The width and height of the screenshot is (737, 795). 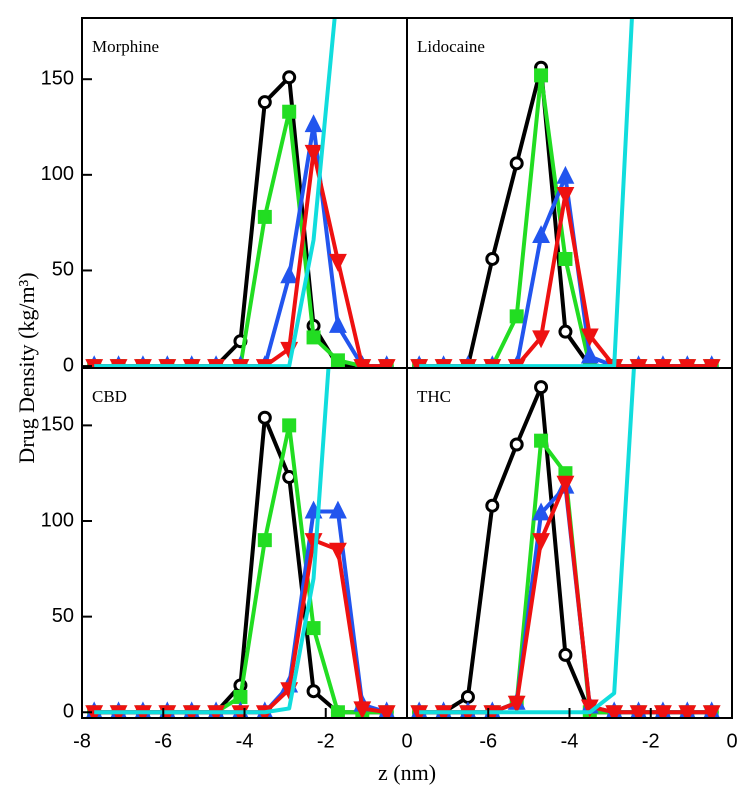 What do you see at coordinates (451, 46) in the screenshot?
I see `panel-title: Lidocaine` at bounding box center [451, 46].